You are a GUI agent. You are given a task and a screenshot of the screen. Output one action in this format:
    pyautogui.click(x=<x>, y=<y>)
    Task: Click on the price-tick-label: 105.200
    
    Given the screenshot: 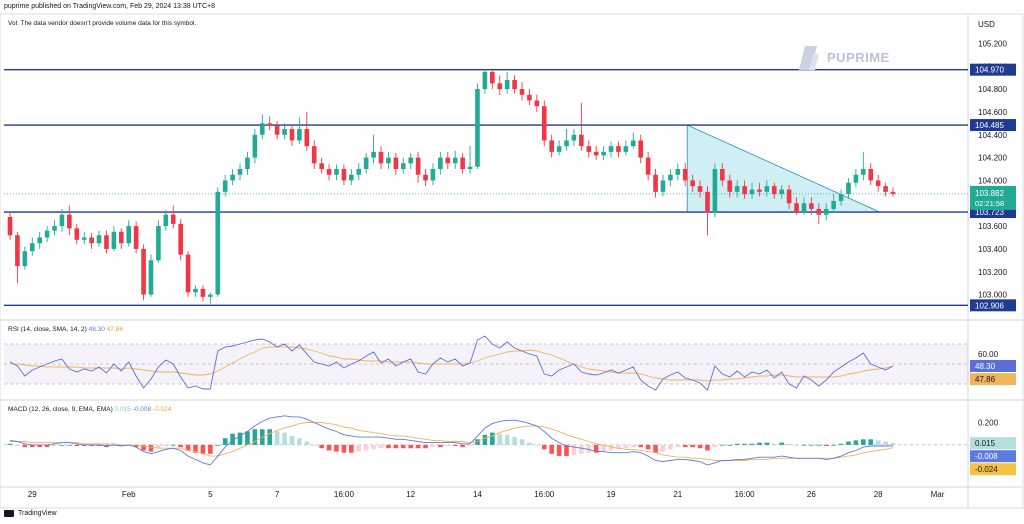 What is the action you would take?
    pyautogui.click(x=992, y=43)
    